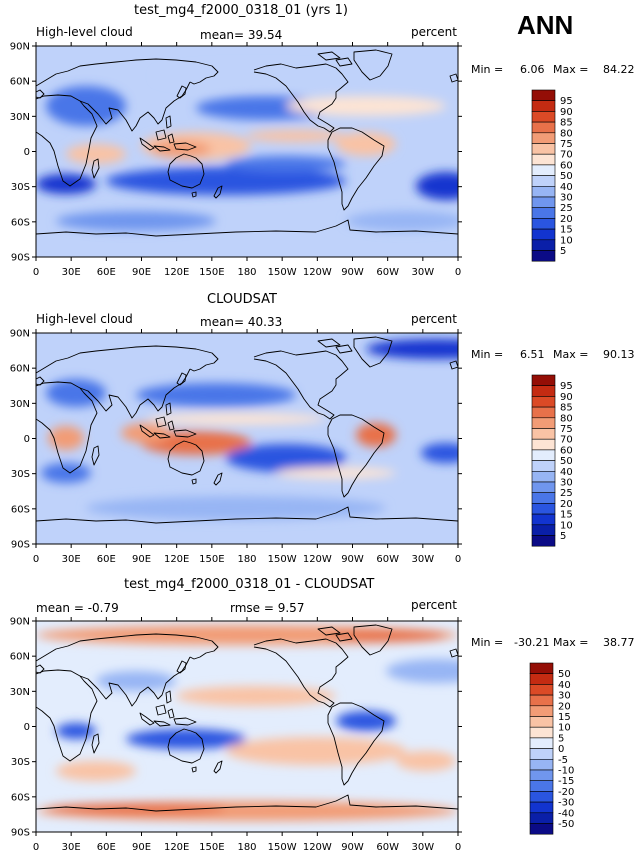 The width and height of the screenshot is (644, 858). I want to click on colorbar-label: 70, so click(566, 155).